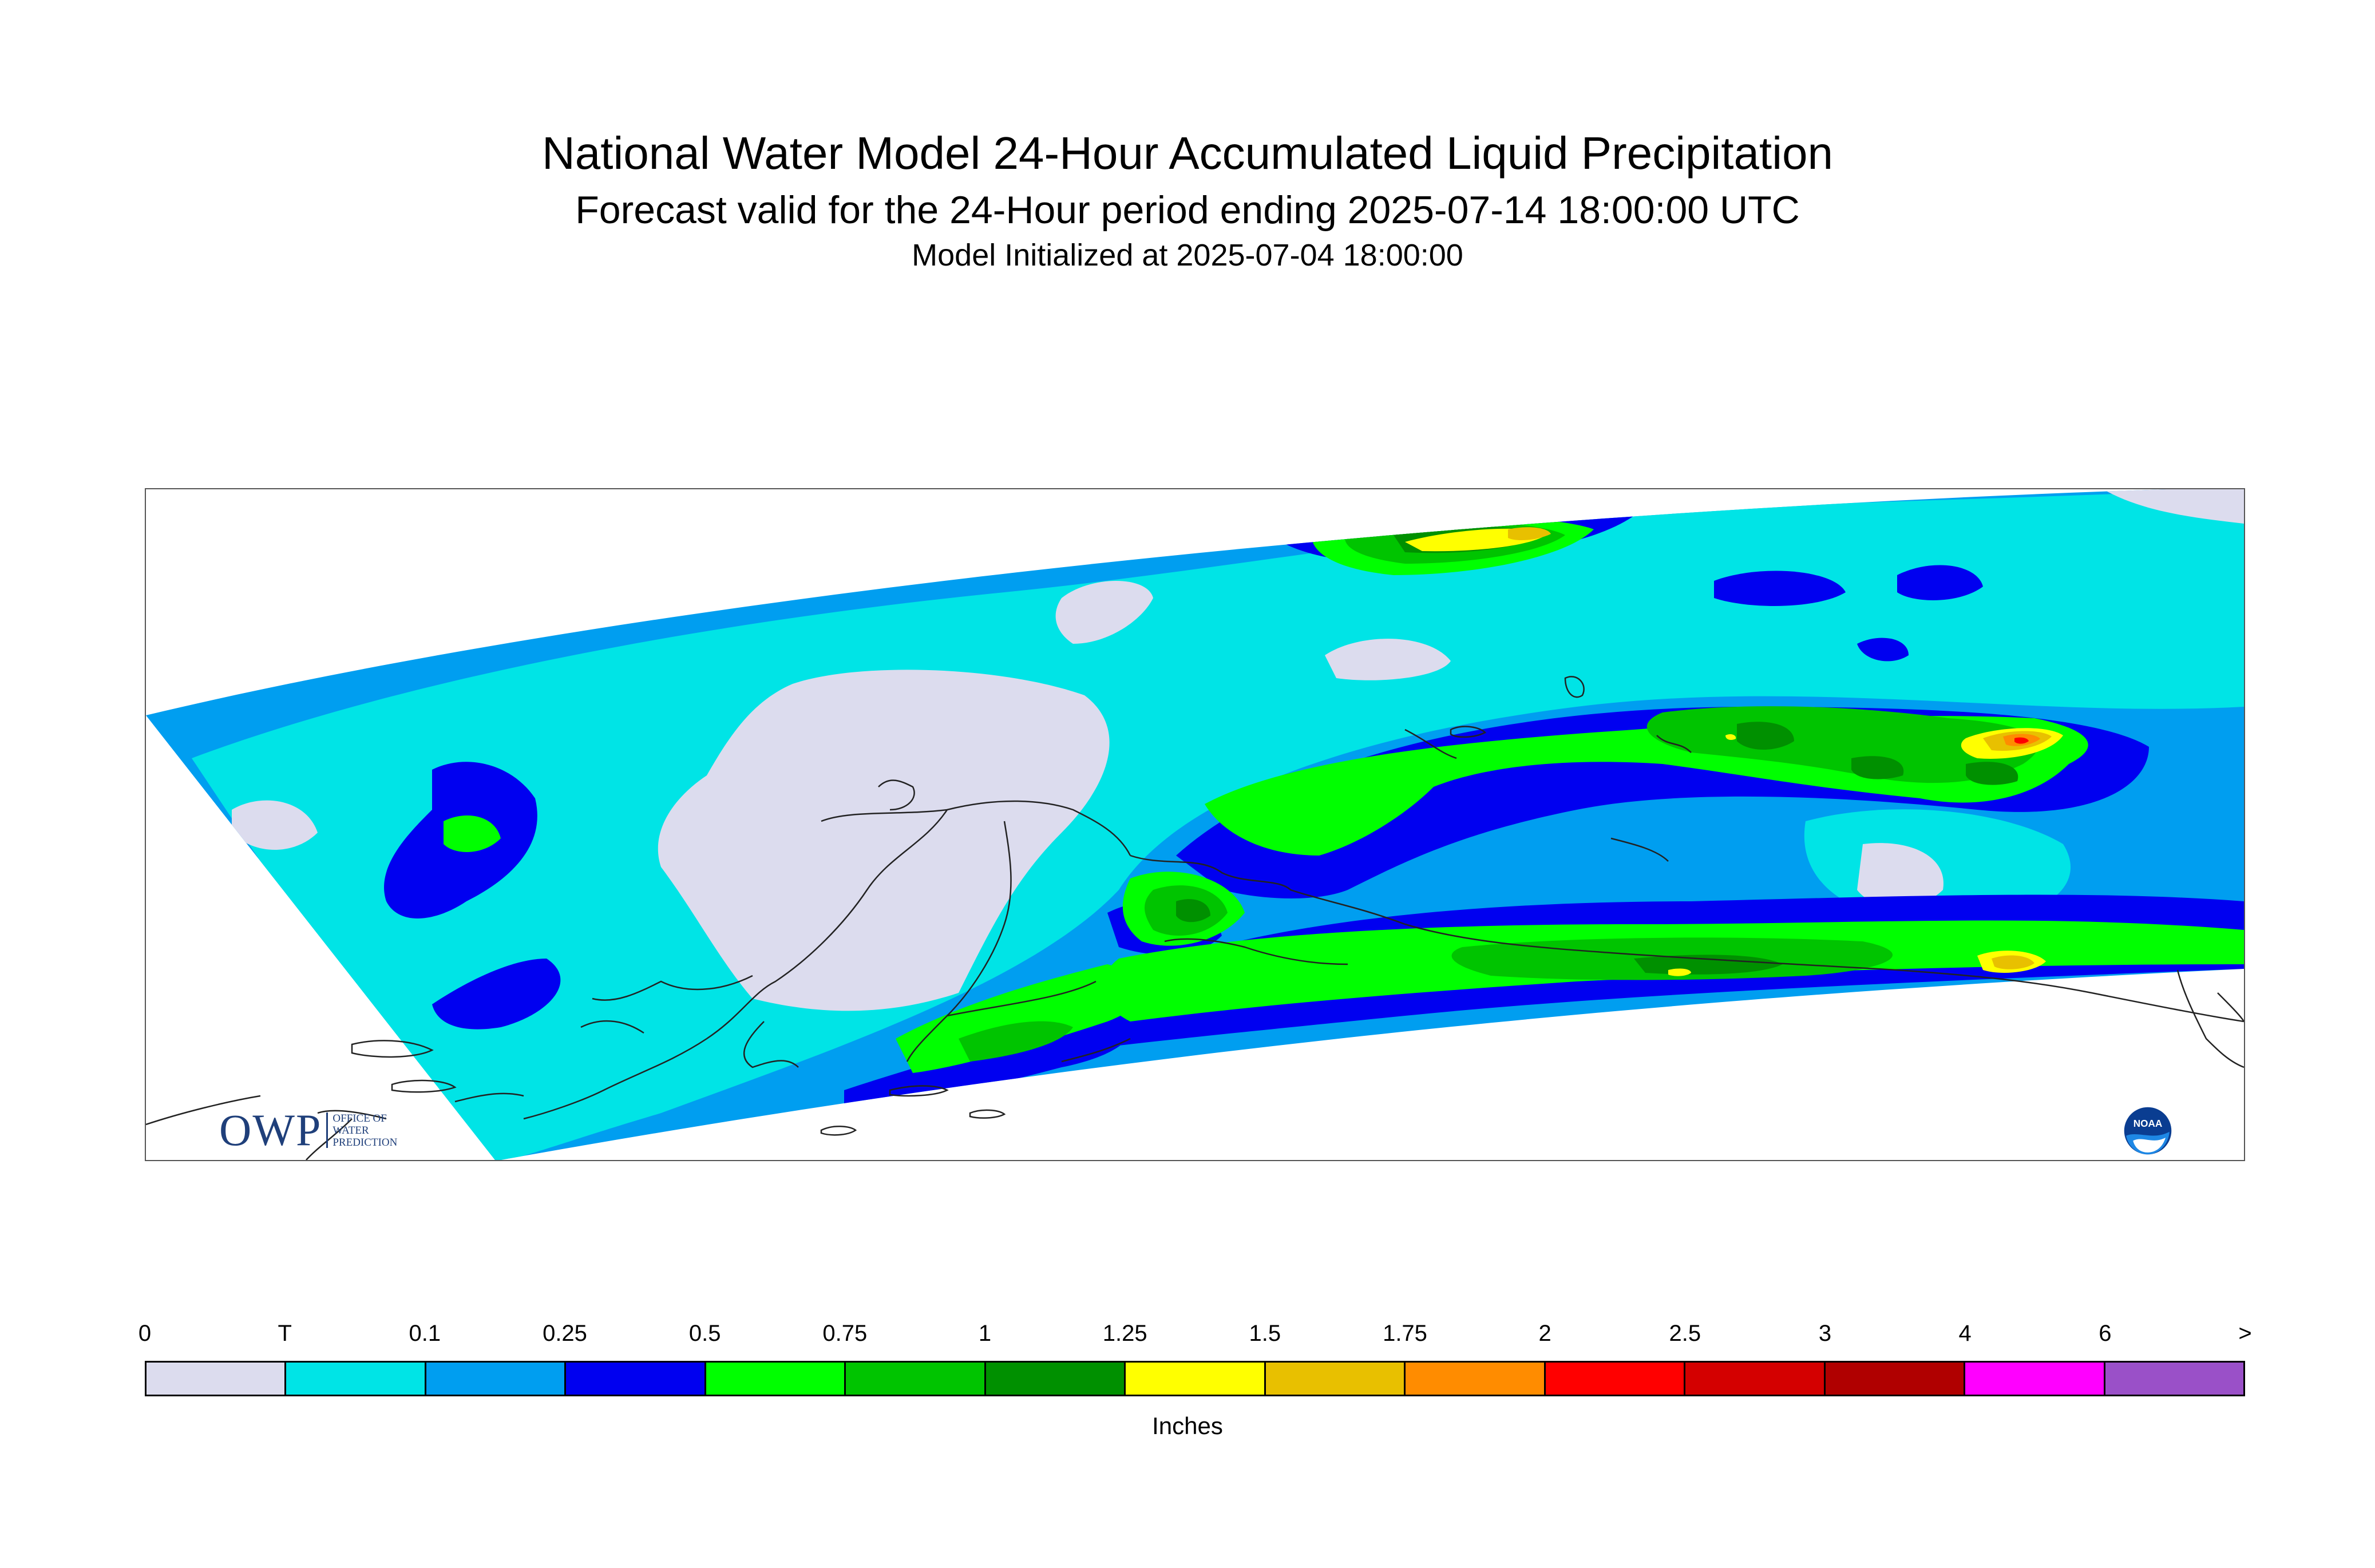 The image size is (2375, 1568). Describe the element at coordinates (270, 1130) in the screenshot. I see `owp-logo-letters: OWP` at that location.